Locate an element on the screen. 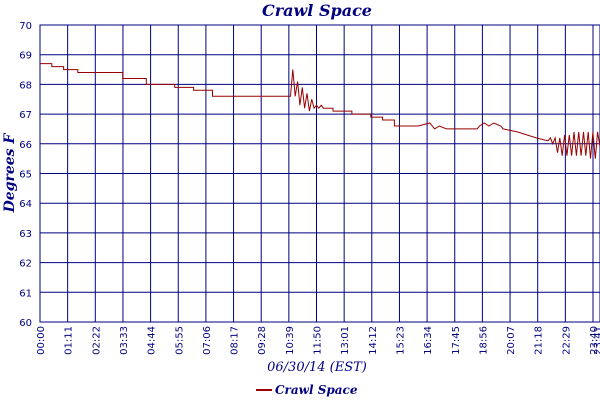 This screenshot has height=400, width=600. x-tick-label: 10:39 is located at coordinates (290, 340).